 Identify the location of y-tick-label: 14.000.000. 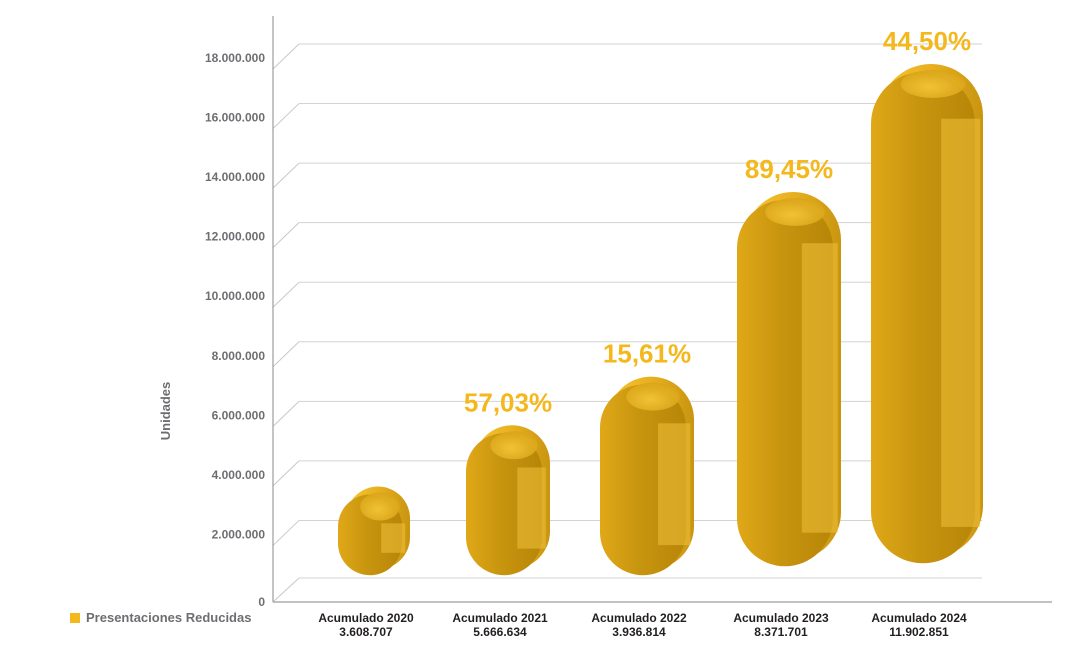
(235, 177).